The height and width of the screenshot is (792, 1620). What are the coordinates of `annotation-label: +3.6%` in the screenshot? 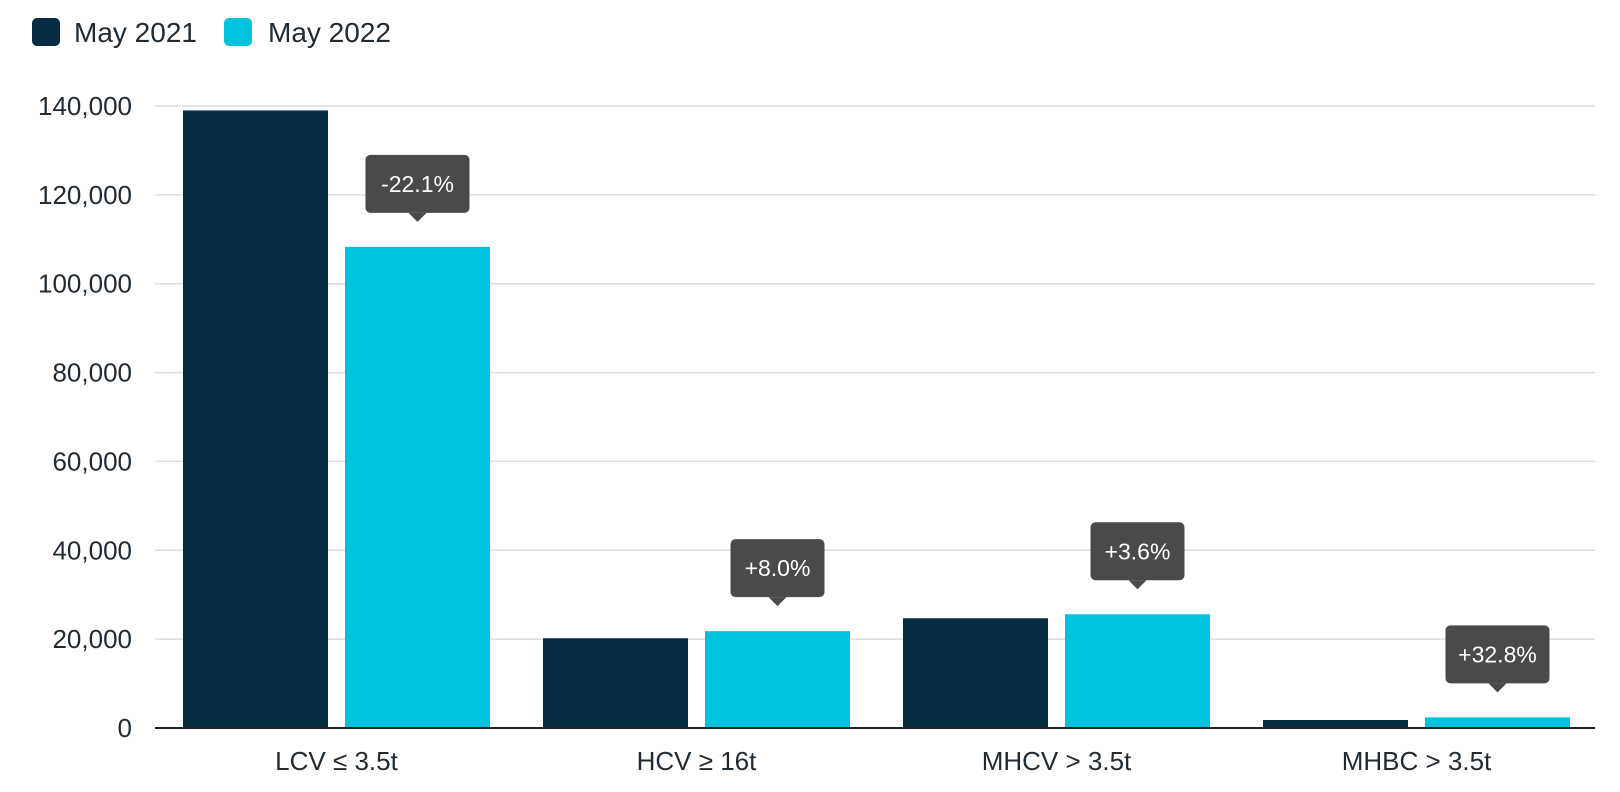 It's located at (1138, 551).